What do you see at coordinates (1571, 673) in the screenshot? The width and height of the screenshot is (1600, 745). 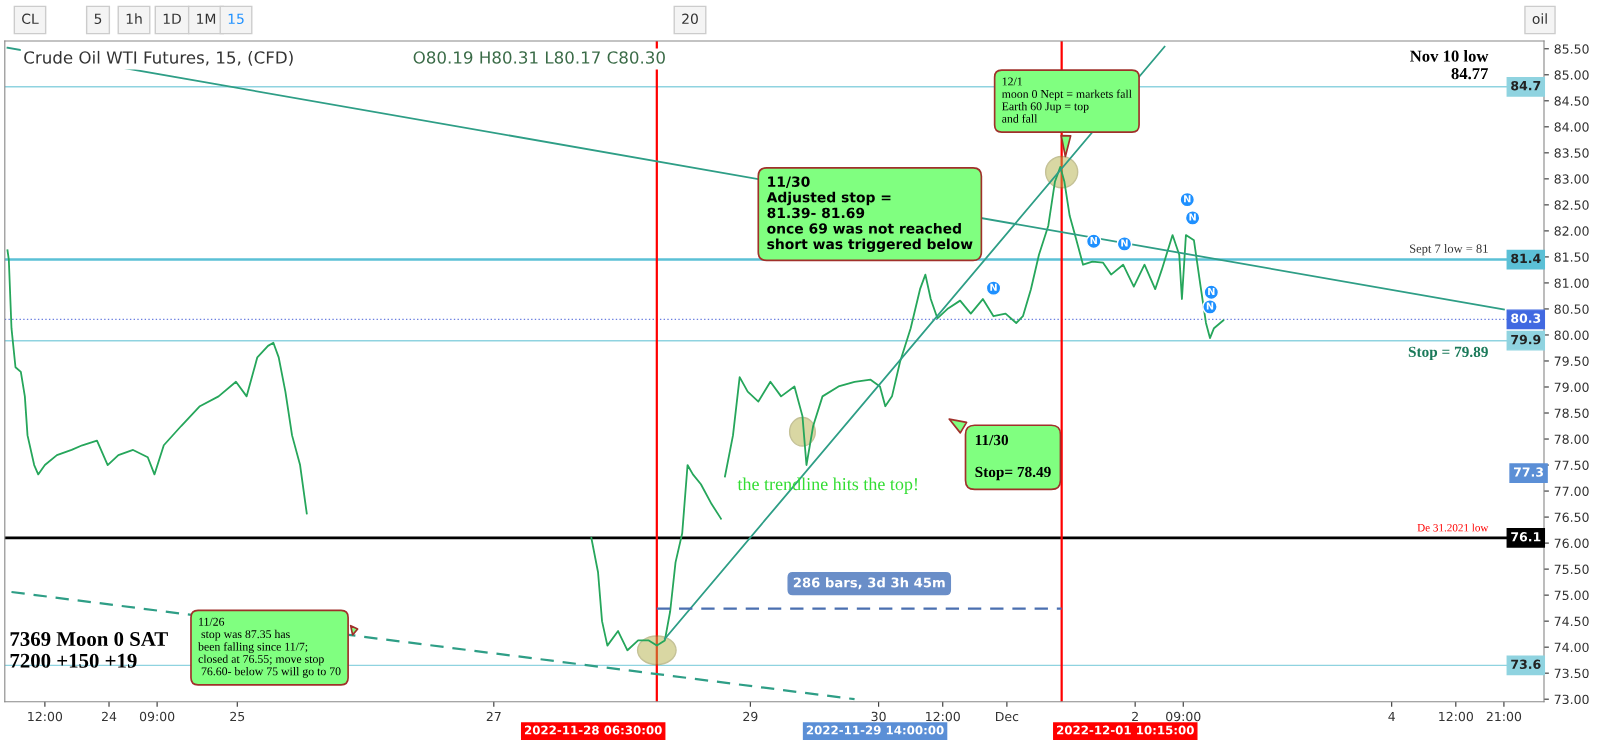 I see `y-tick-label: 73.50` at bounding box center [1571, 673].